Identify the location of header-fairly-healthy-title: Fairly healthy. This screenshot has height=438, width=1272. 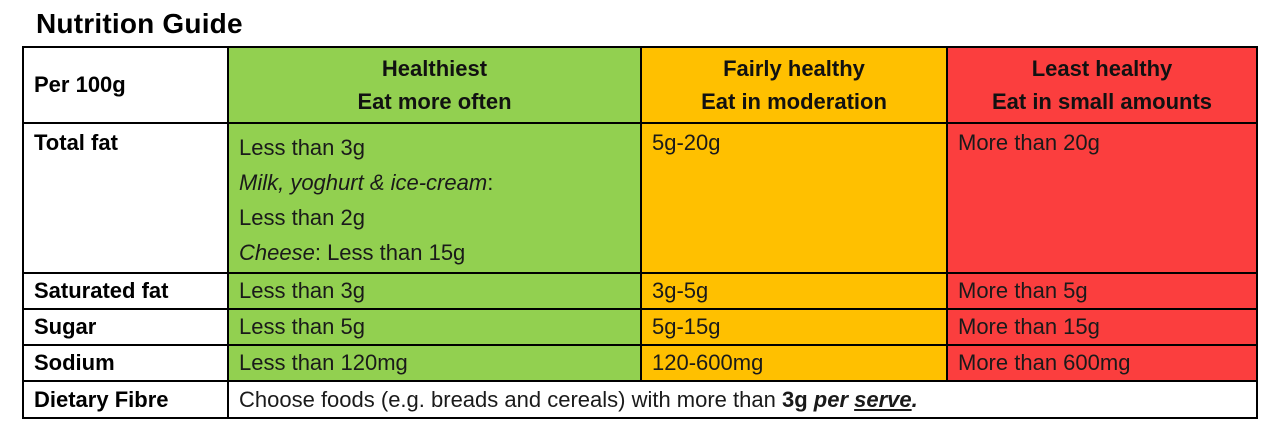
(794, 68).